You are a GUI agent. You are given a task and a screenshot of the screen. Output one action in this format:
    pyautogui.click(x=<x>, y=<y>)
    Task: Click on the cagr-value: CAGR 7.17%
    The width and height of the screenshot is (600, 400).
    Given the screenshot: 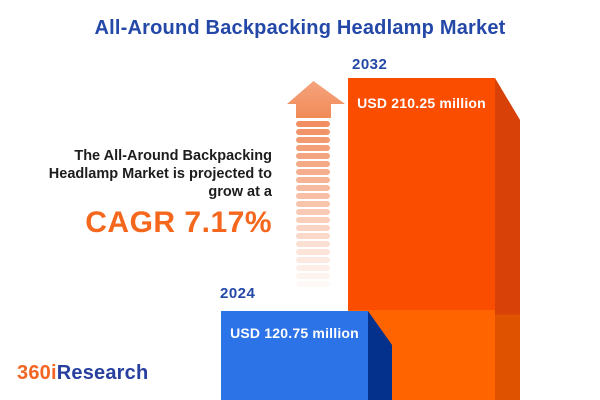 What is the action you would take?
    pyautogui.click(x=178, y=222)
    